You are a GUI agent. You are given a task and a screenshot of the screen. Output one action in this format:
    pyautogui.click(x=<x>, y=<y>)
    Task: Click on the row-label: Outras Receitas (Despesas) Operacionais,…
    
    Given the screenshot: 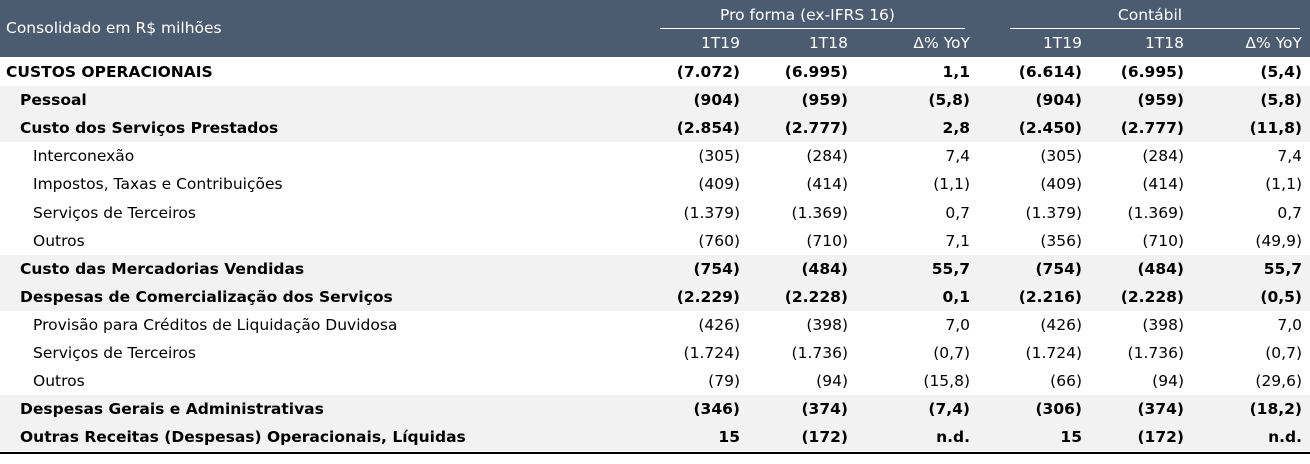 What is the action you would take?
    pyautogui.click(x=243, y=437)
    